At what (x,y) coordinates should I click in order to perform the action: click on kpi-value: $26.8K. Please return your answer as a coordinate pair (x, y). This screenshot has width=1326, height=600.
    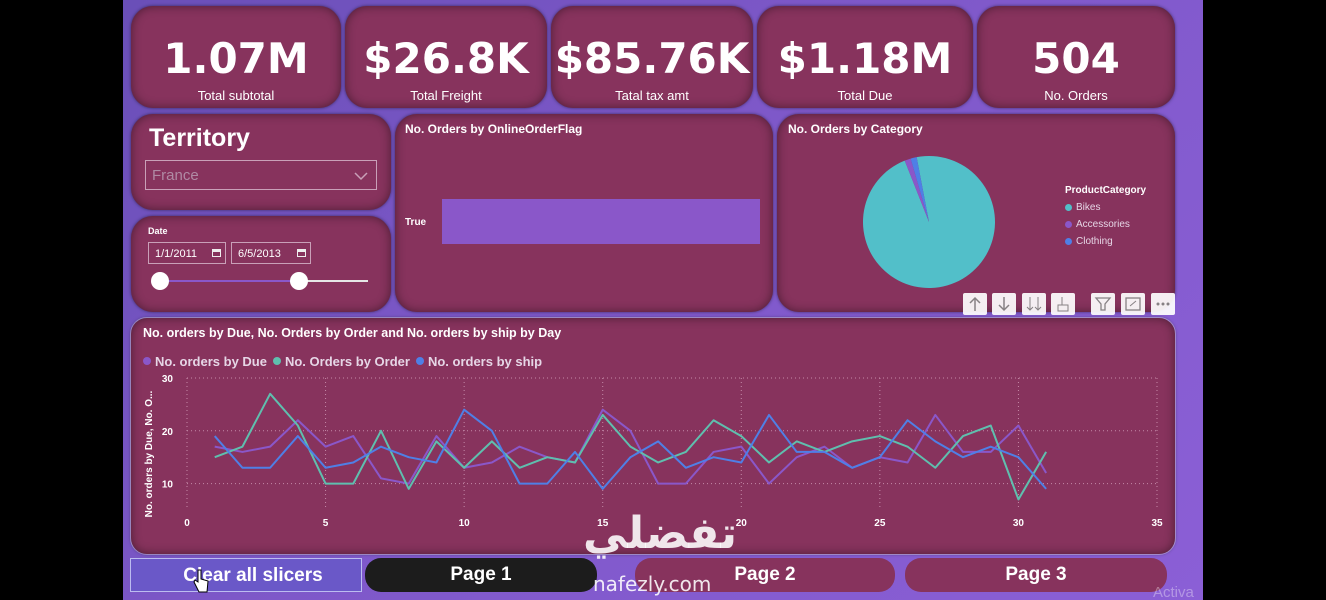
    Looking at the image, I should click on (446, 58).